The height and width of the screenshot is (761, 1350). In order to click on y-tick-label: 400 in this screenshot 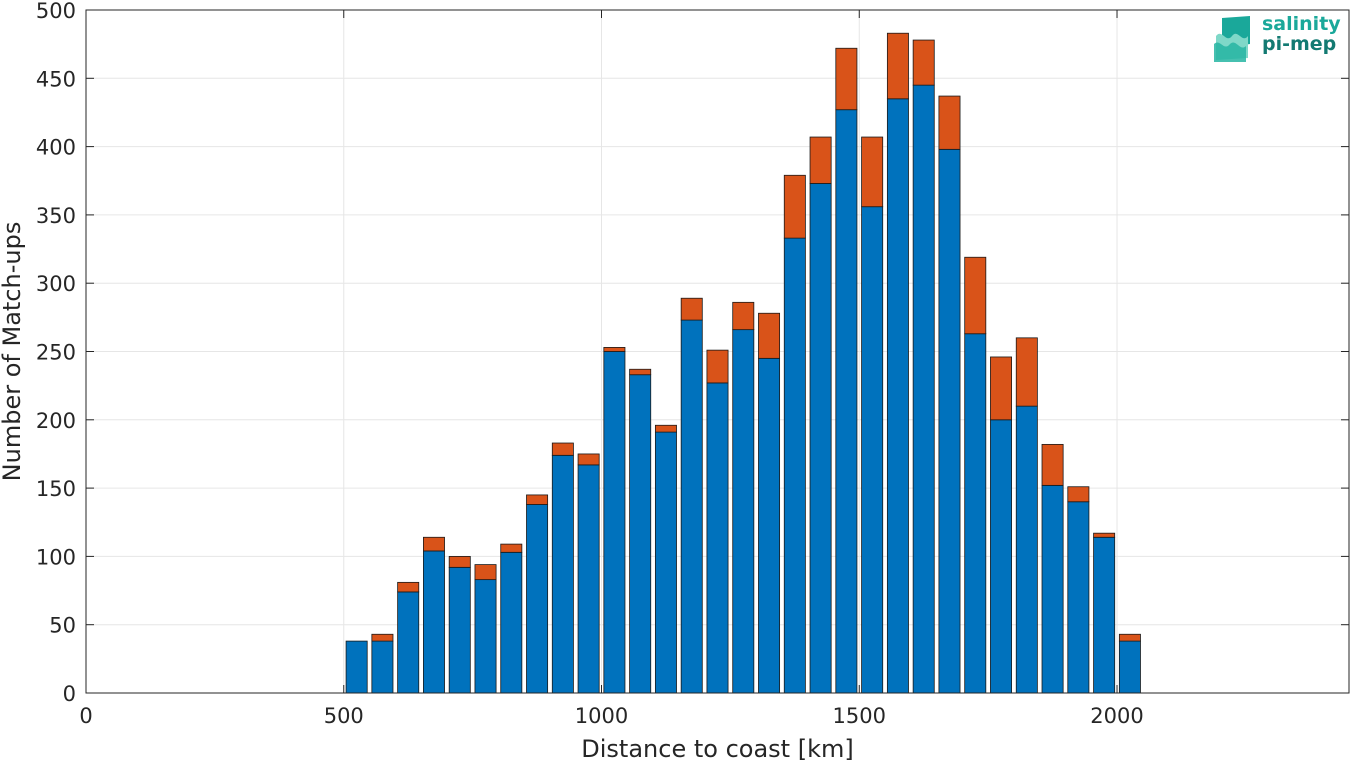, I will do `click(56, 148)`.